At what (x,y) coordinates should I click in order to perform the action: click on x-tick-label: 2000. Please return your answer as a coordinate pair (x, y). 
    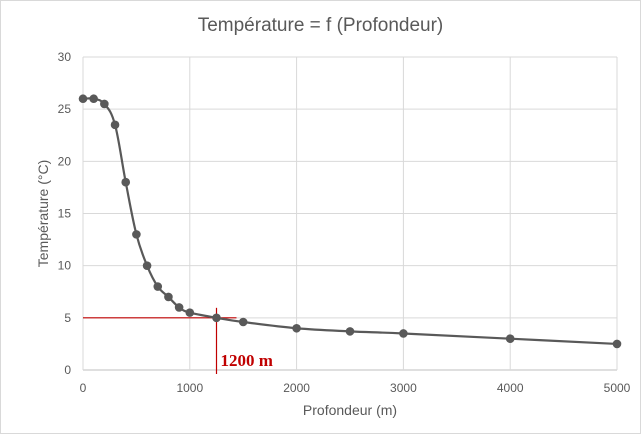
    Looking at the image, I should click on (296, 388).